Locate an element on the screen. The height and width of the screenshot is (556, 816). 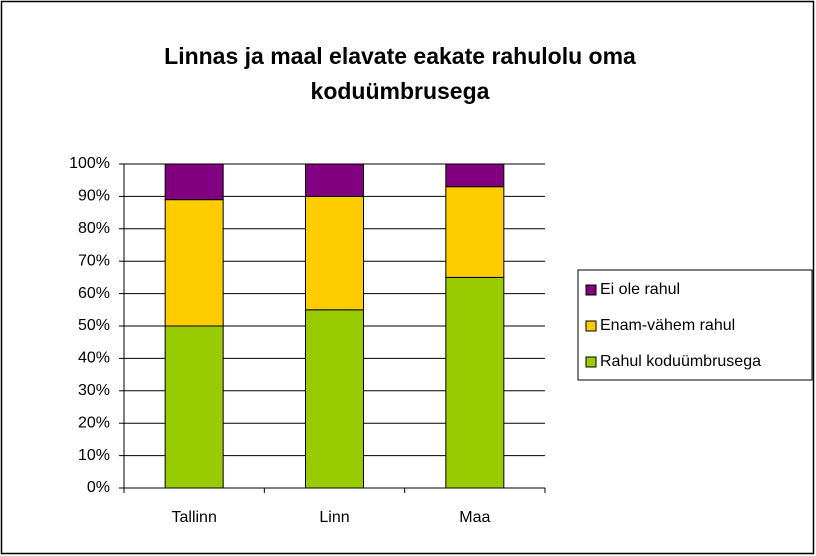
y-tick-label: 70% is located at coordinates (94, 260).